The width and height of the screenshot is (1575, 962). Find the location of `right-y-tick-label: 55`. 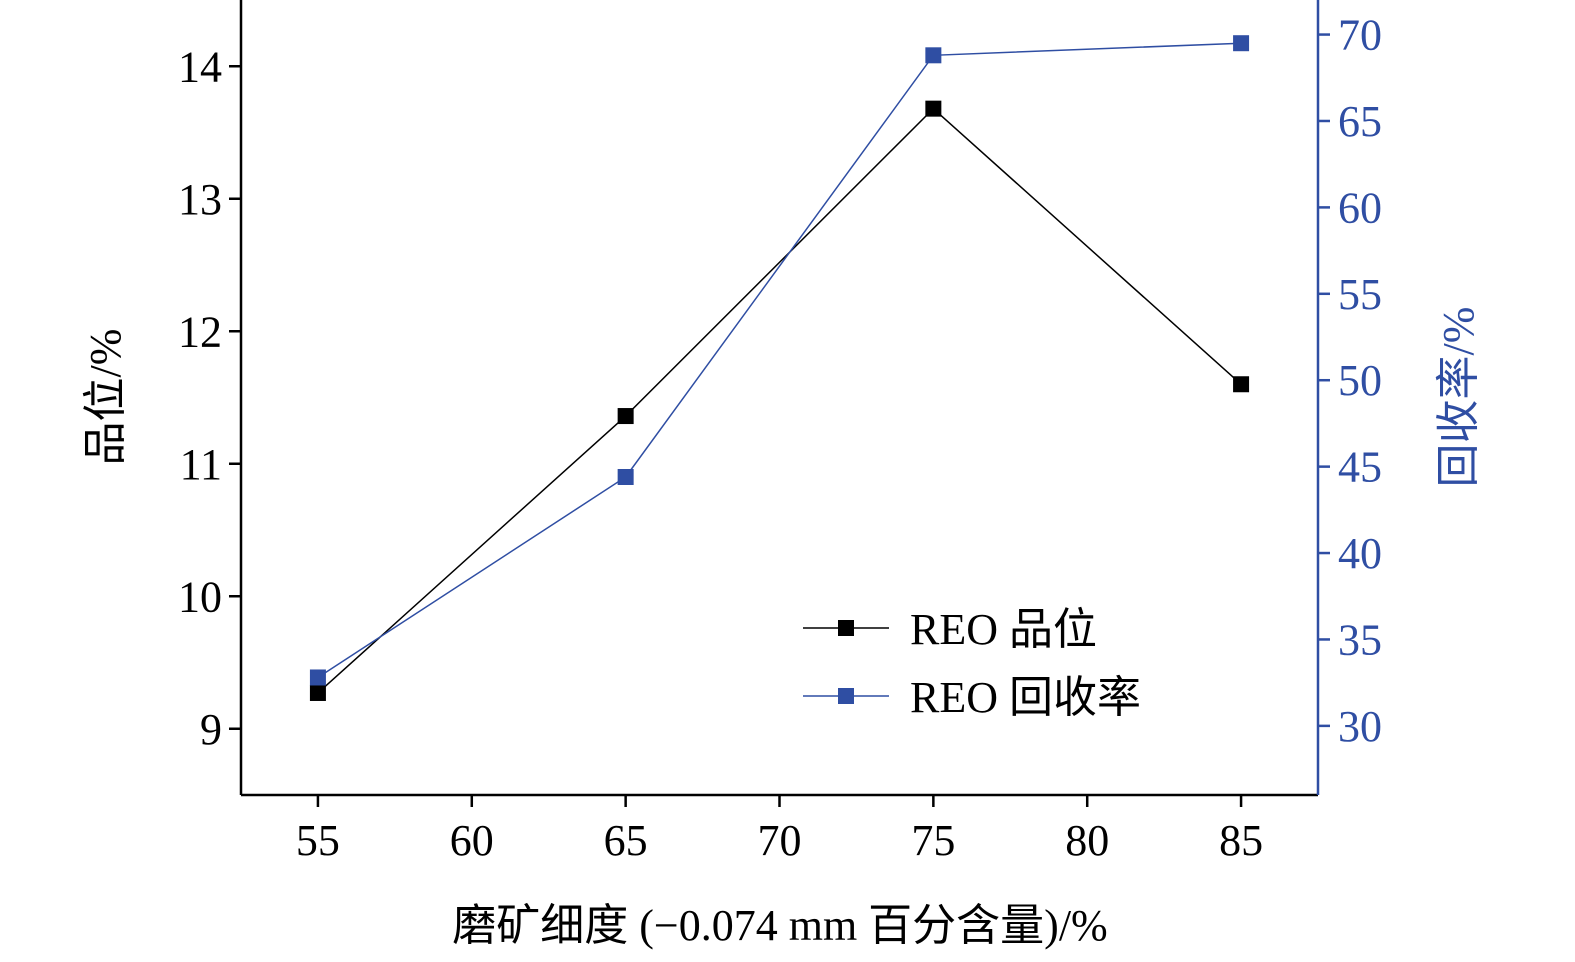

right-y-tick-label: 55 is located at coordinates (1360, 294).